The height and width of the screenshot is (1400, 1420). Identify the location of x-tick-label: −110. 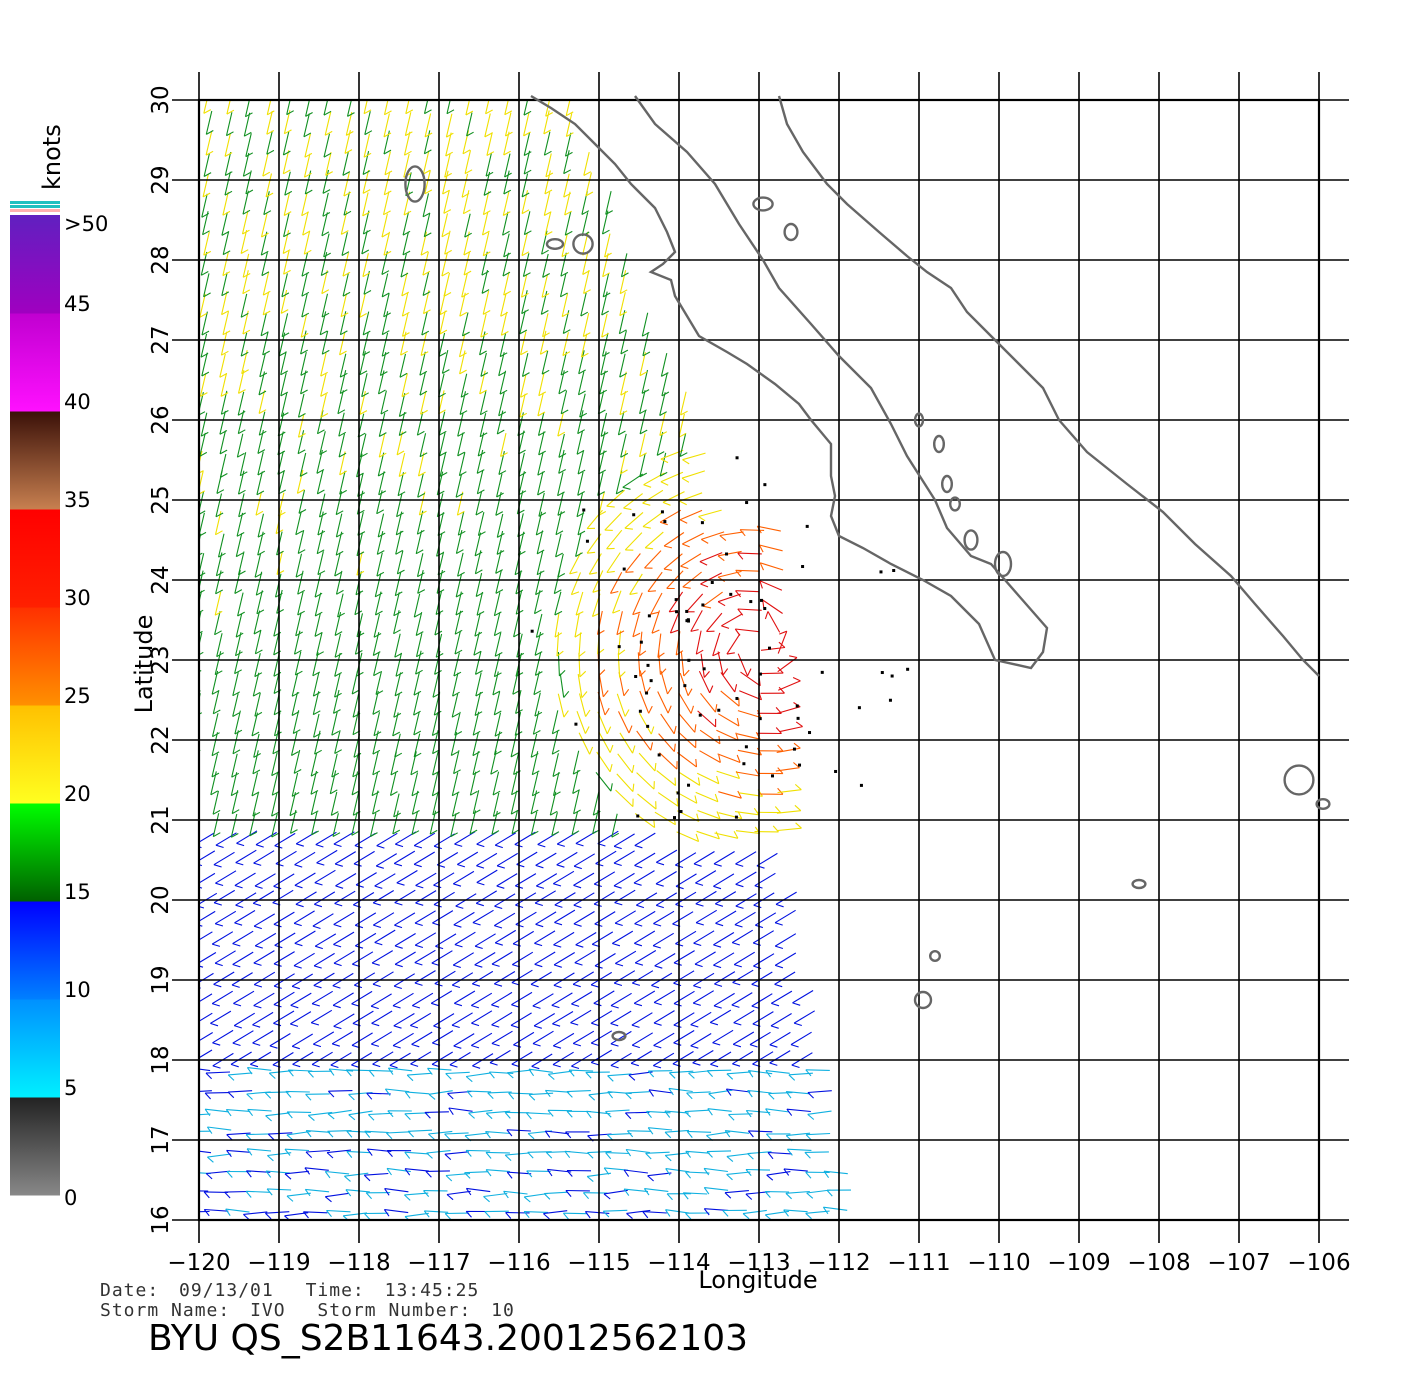
(998, 1263).